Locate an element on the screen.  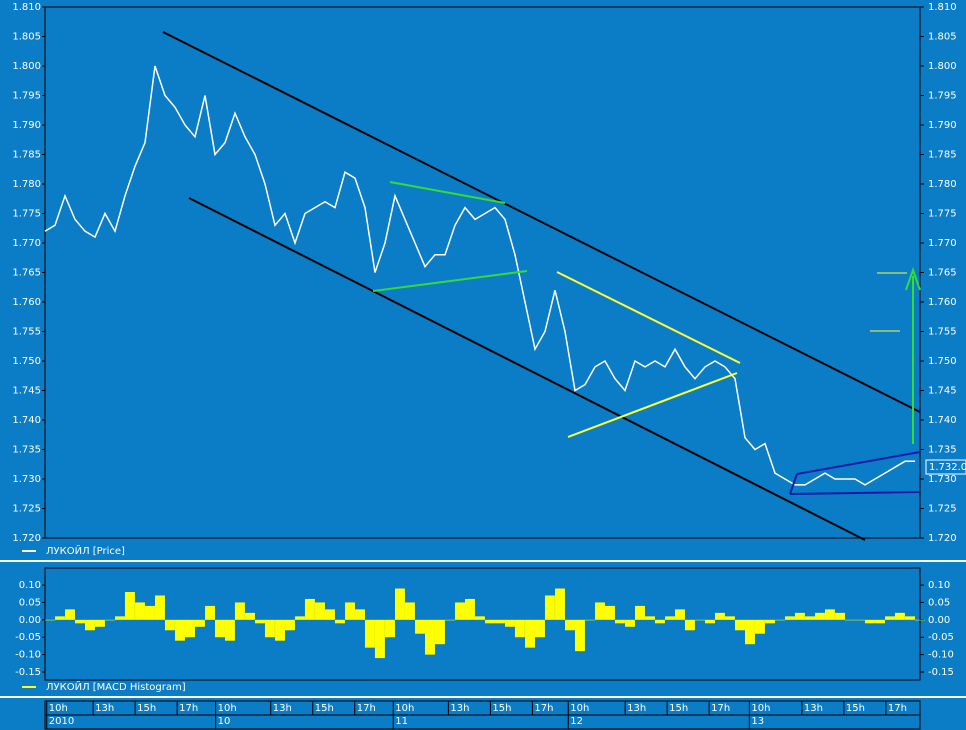
y-tick-label: 1.725 is located at coordinates (26, 509).